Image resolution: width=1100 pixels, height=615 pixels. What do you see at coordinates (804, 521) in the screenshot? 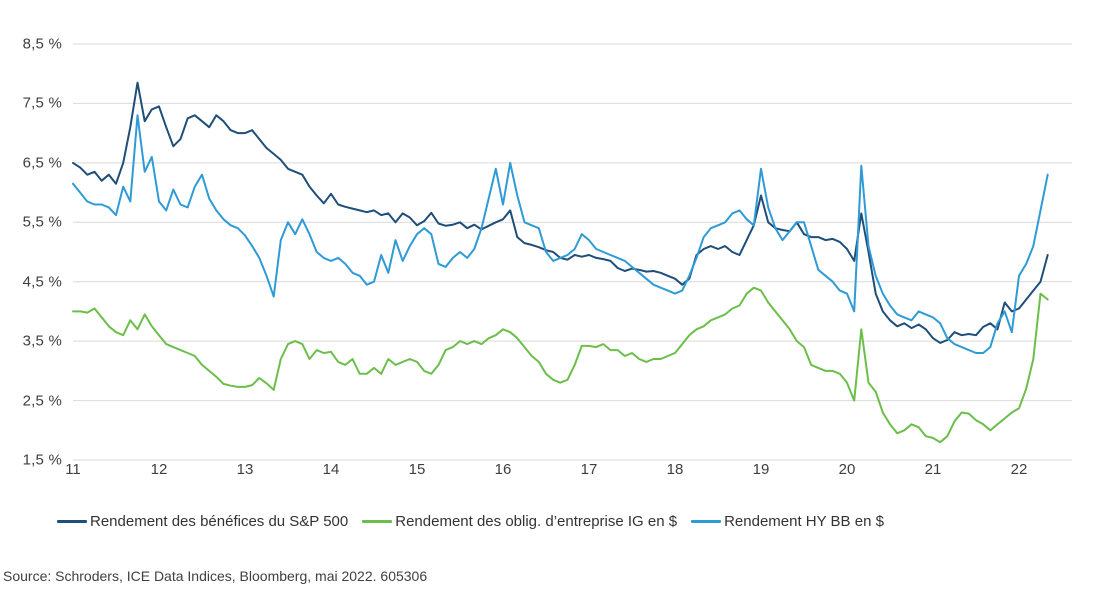
I see `legend-label: Rendement HY BB en $` at bounding box center [804, 521].